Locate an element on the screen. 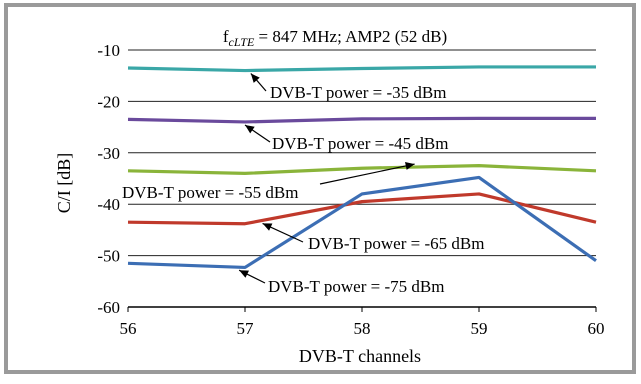 The image size is (641, 384). y-tick-label: -40 is located at coordinates (108, 204).